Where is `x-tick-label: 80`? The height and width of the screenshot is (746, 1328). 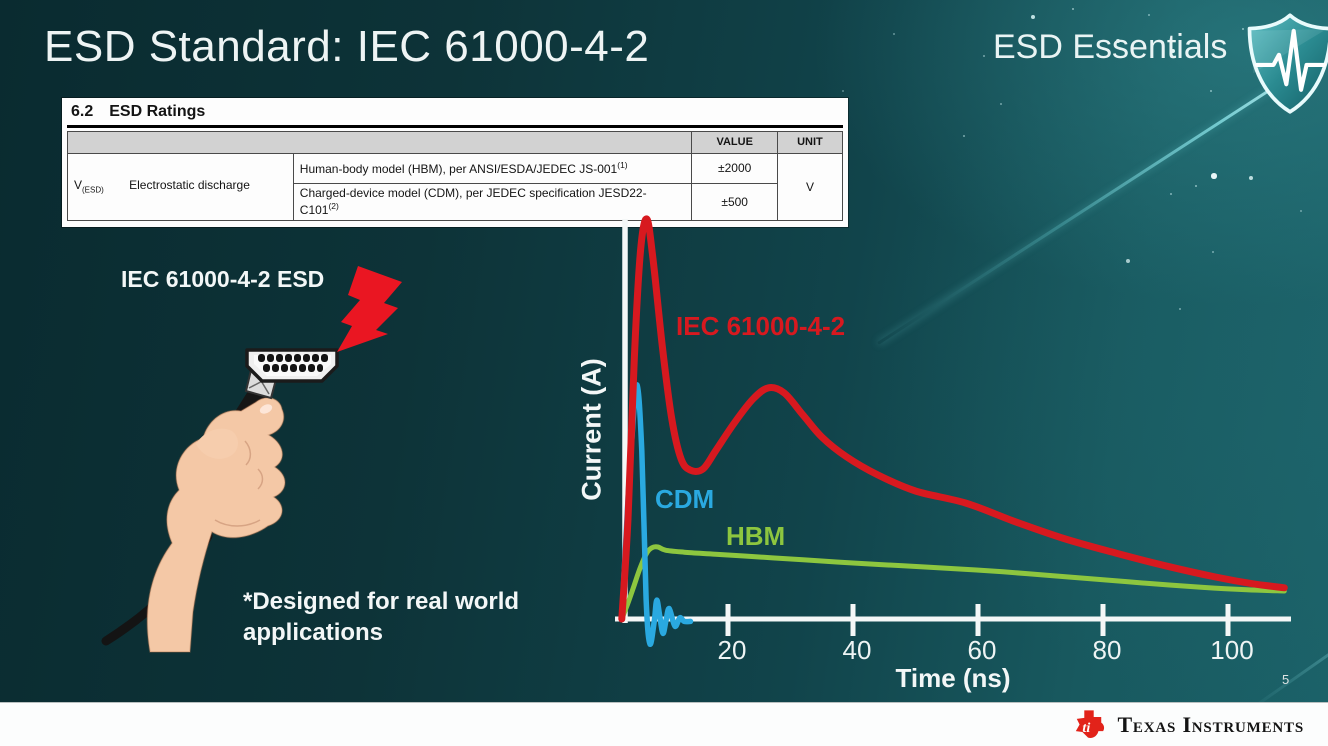 x-tick-label: 80 is located at coordinates (1107, 650).